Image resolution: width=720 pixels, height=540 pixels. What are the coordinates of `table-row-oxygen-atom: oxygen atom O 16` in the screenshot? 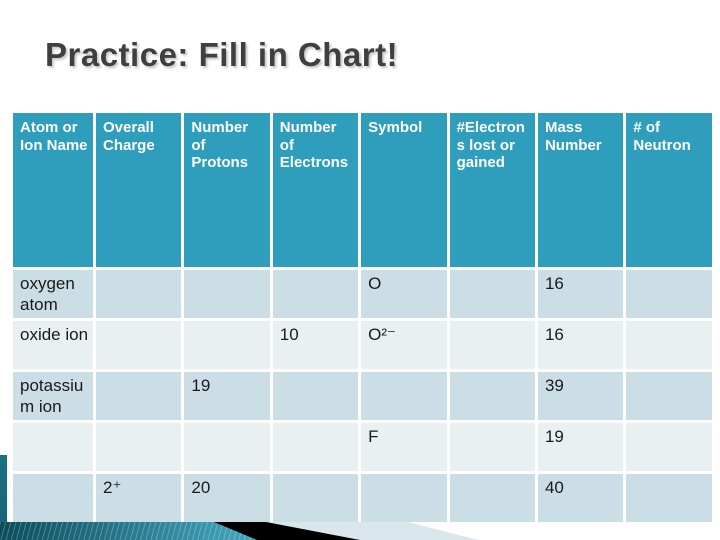 It's located at (362, 294).